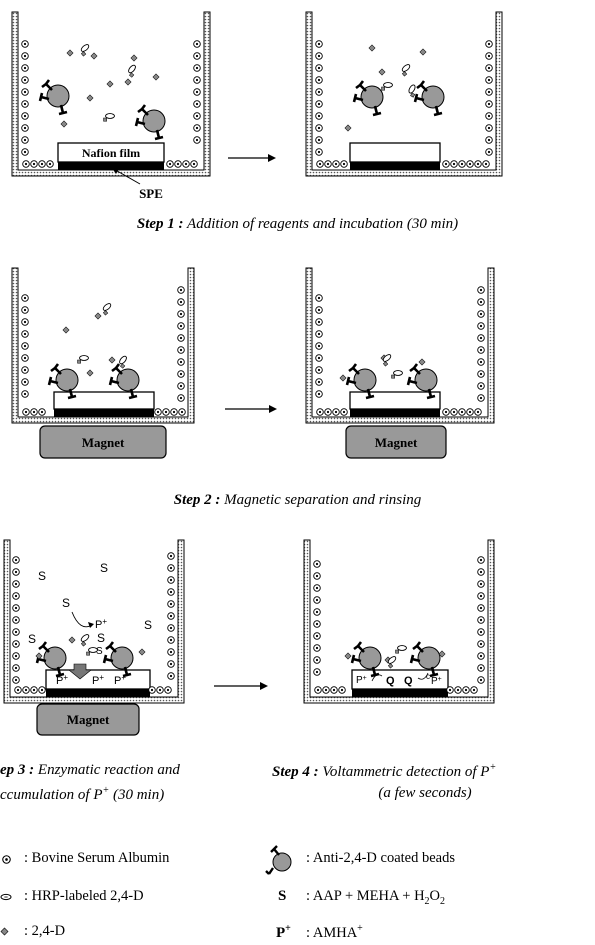  Describe the element at coordinates (146, 890) in the screenshot. I see `legend-icons` at that location.